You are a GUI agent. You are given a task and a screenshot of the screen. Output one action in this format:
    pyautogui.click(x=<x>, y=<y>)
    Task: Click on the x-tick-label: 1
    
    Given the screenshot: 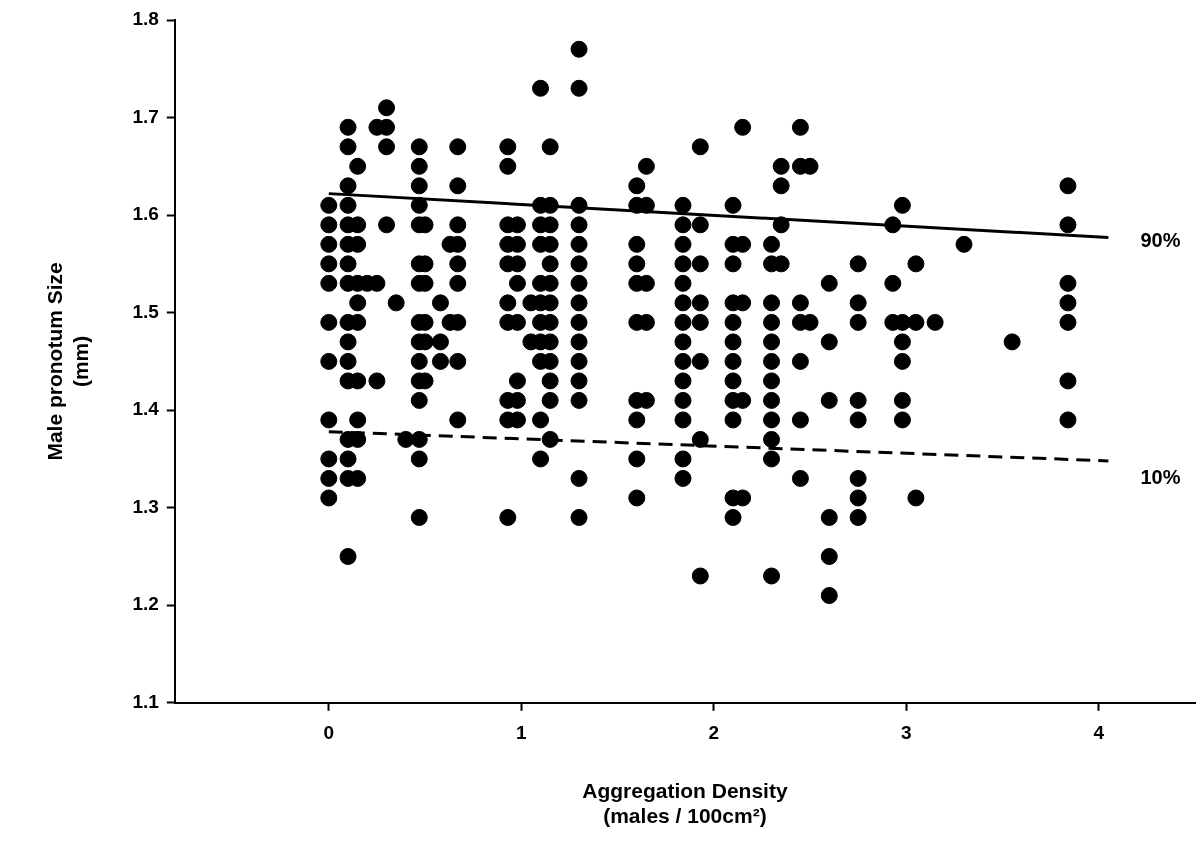 What is the action you would take?
    pyautogui.click(x=521, y=733)
    